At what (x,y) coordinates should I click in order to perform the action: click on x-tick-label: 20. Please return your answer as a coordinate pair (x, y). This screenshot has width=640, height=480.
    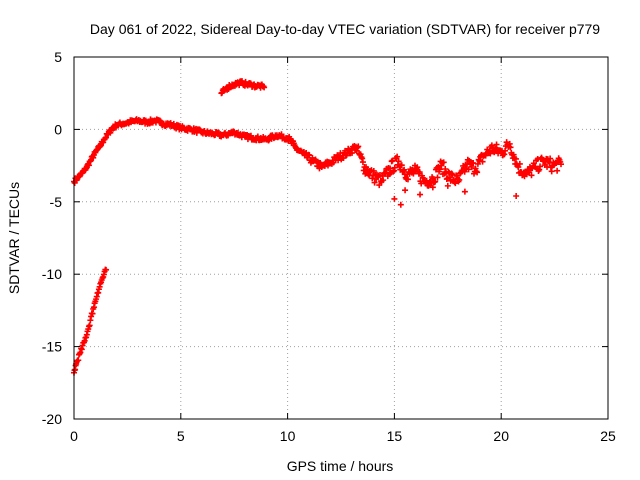
    Looking at the image, I should click on (501, 436).